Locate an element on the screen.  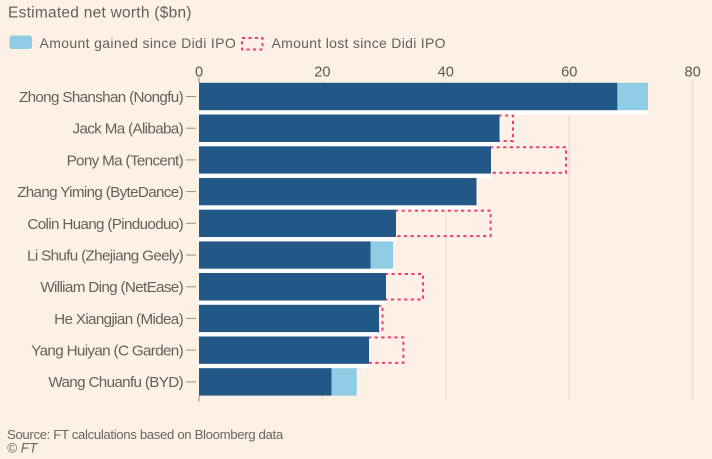
svg-text: 20 is located at coordinates (322, 73).